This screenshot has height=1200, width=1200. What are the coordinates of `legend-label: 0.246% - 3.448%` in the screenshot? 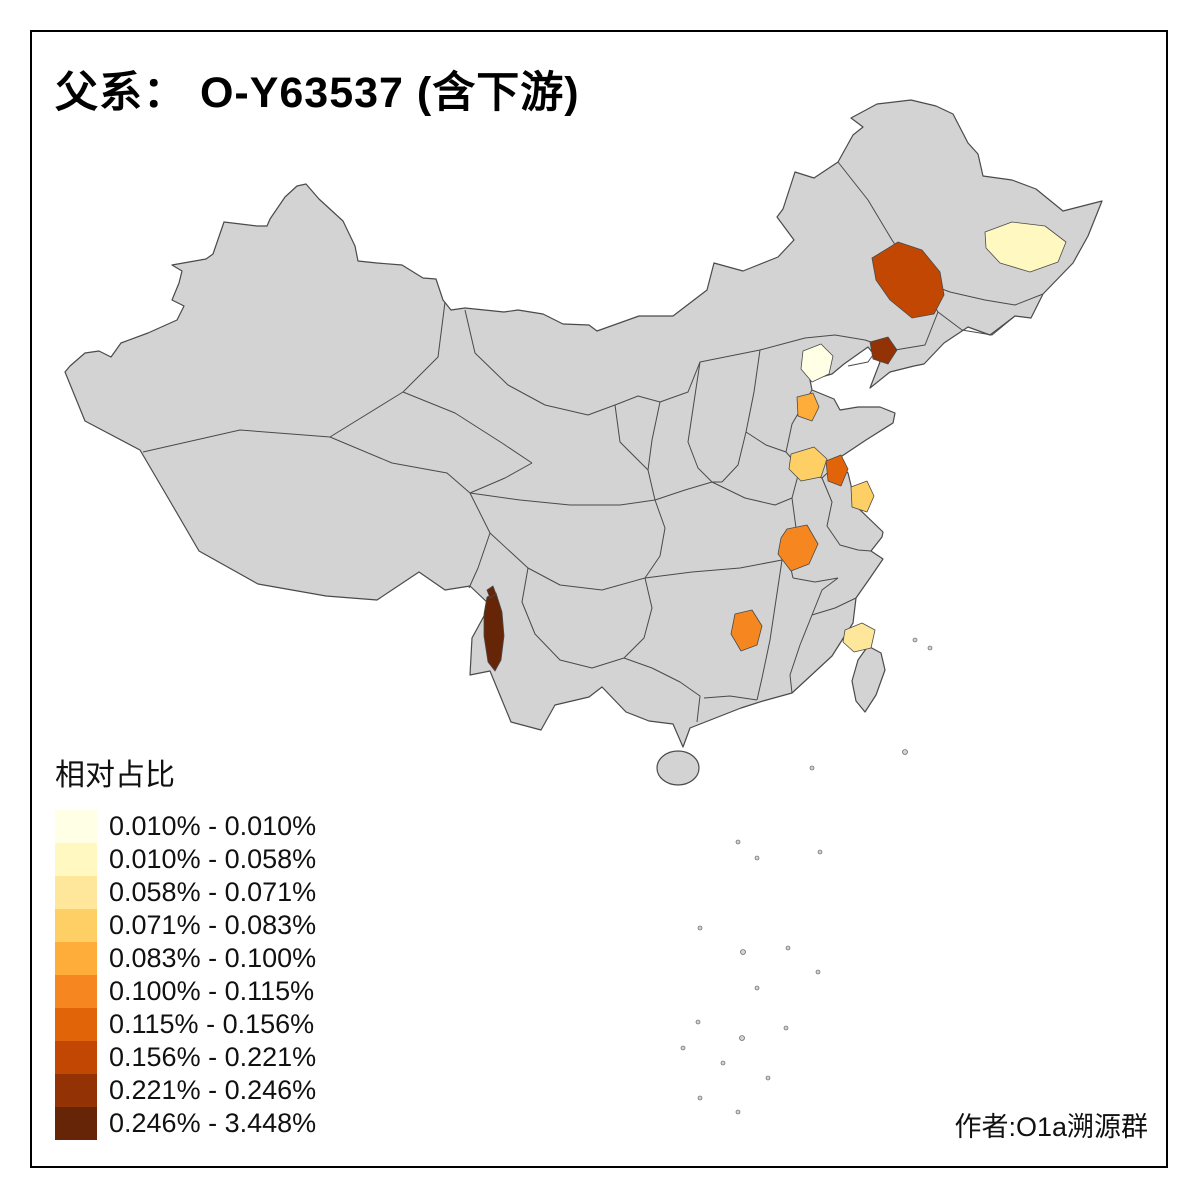 It's located at (213, 1123).